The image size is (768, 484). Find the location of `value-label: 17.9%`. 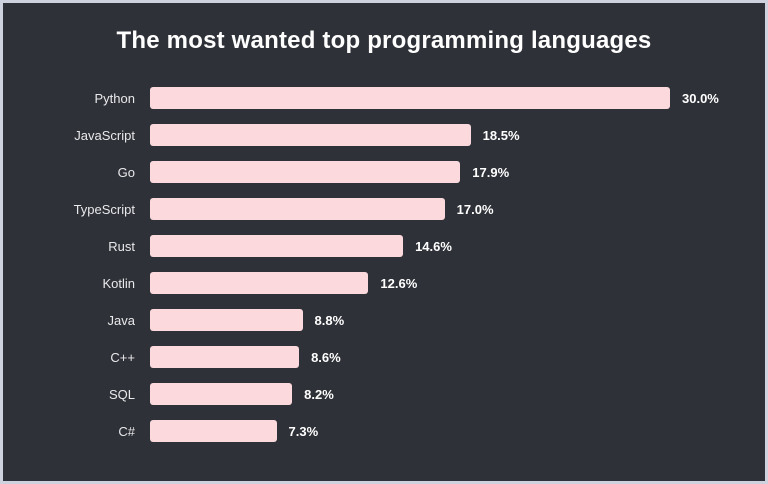

value-label: 17.9% is located at coordinates (491, 172).